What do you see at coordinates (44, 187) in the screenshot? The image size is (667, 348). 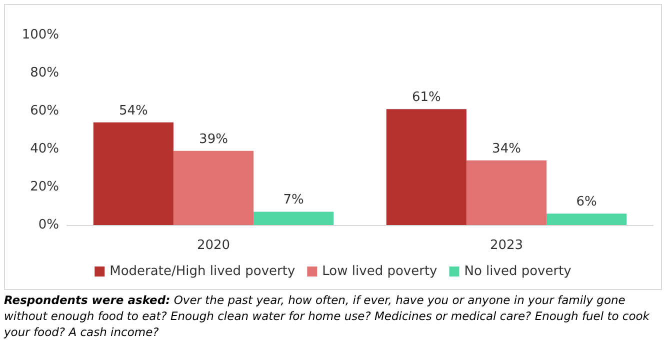 I see `y-tick-label: 20%` at bounding box center [44, 187].